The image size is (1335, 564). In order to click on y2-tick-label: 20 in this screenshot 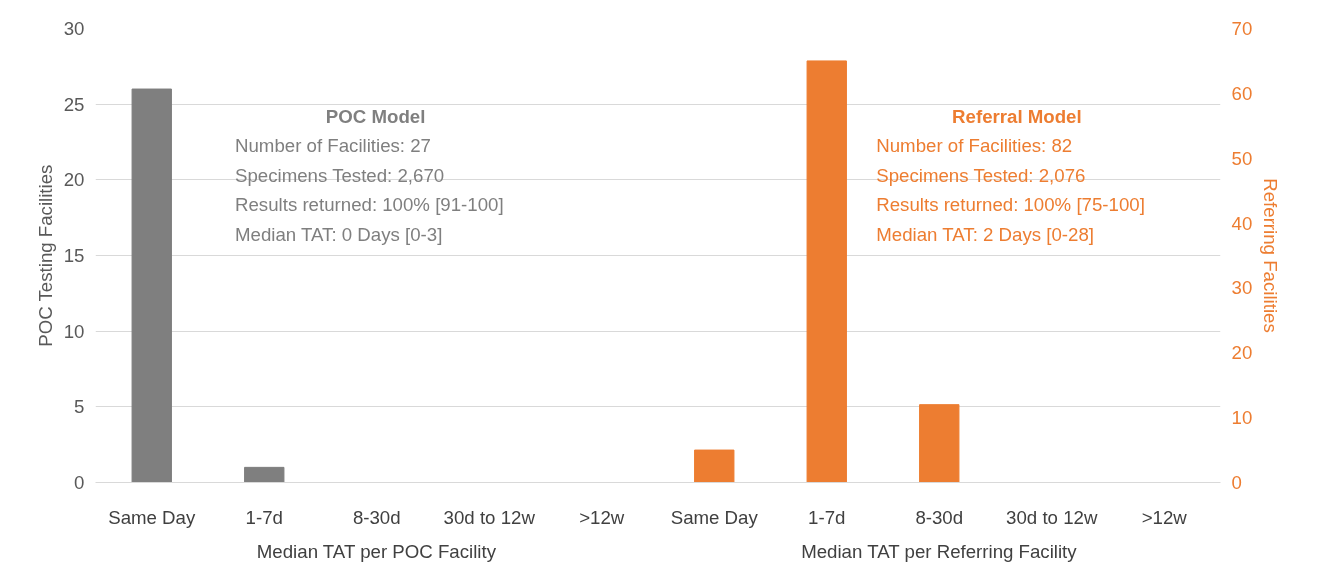, I will do `click(1242, 353)`.